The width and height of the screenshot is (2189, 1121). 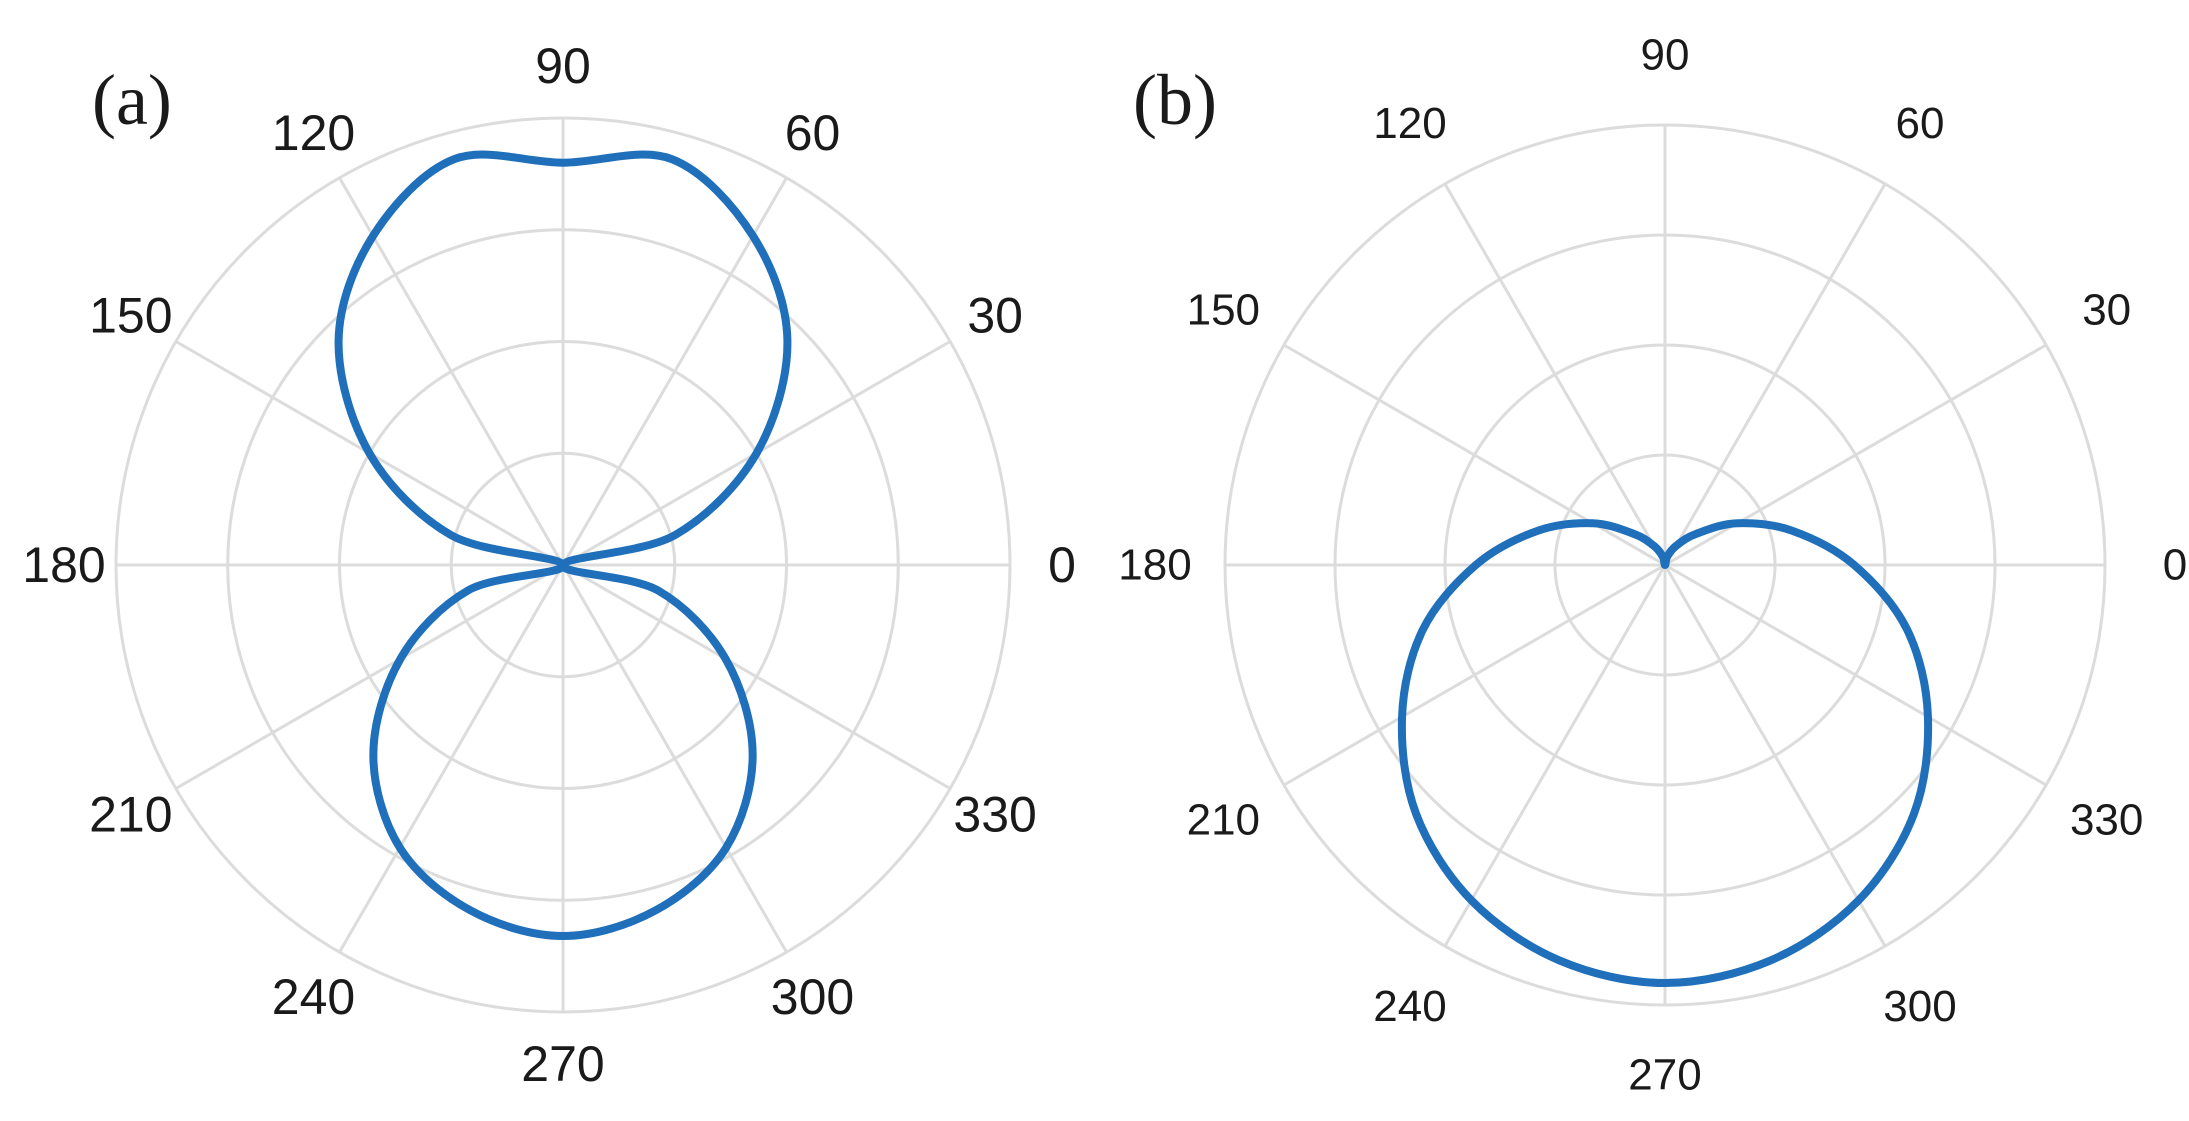 What do you see at coordinates (1175, 100) in the screenshot?
I see `panel-label-b: (b)` at bounding box center [1175, 100].